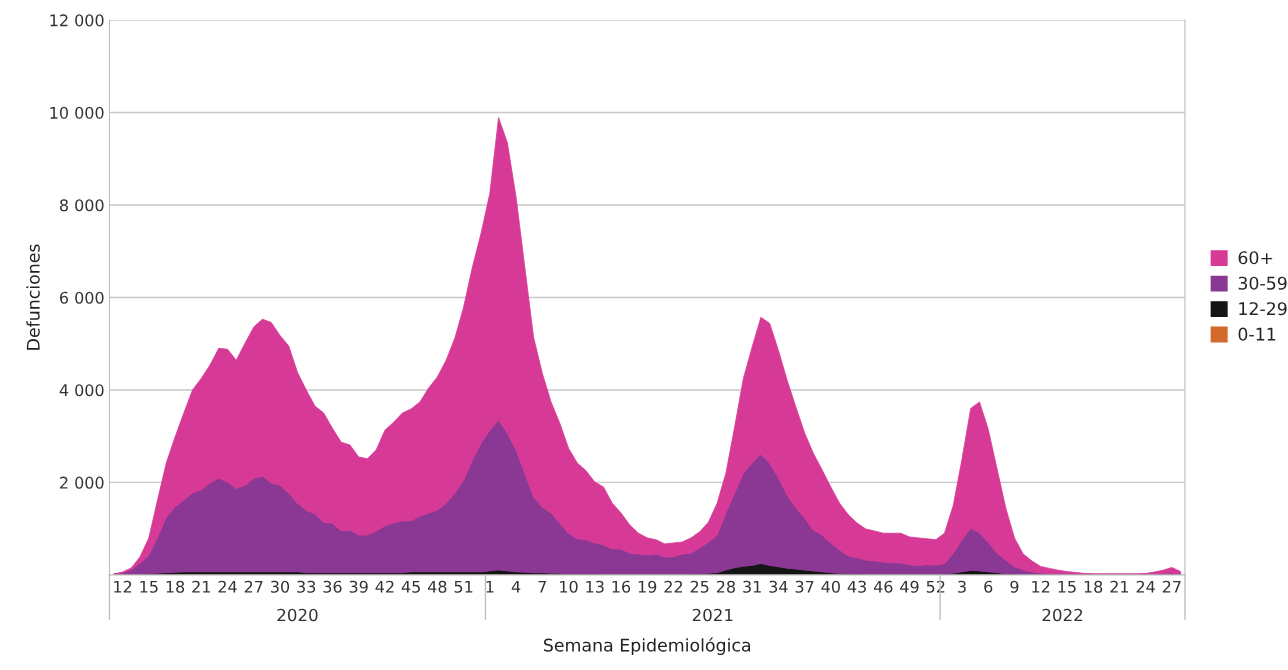 The width and height of the screenshot is (1288, 670). I want to click on x-tick-label: 37, so click(804, 586).